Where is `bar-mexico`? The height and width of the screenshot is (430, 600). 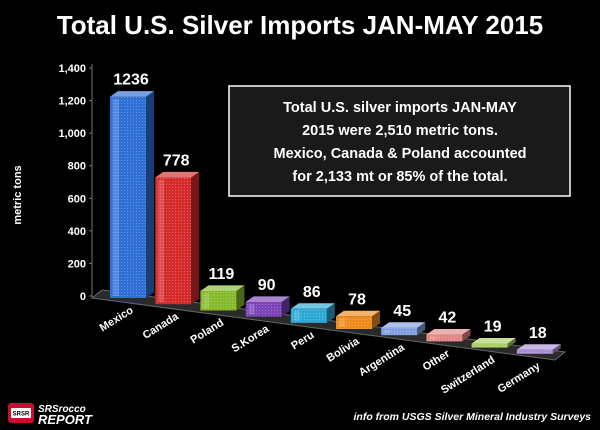 bar-mexico is located at coordinates (132, 194).